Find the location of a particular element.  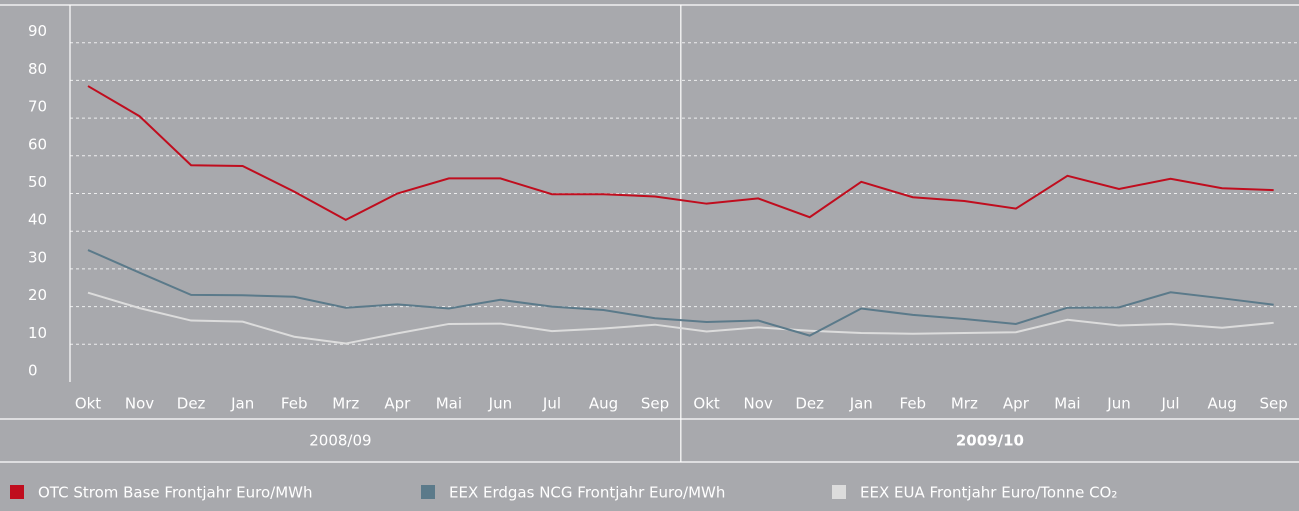

group-label: 2008/09 is located at coordinates (340, 441).